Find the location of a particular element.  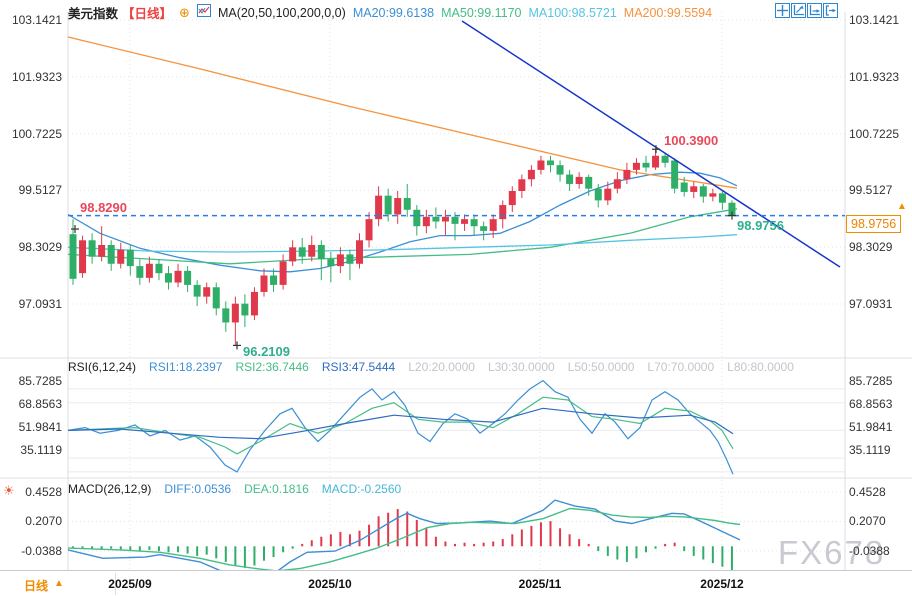

macd-title: MACD(26,12,9) is located at coordinates (110, 489).